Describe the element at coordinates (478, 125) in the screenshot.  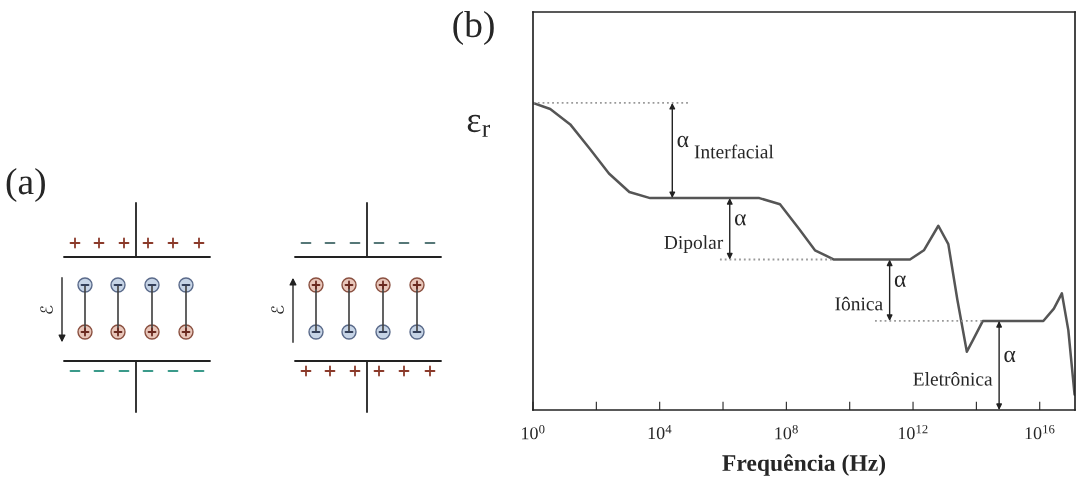
I see `y-axis-title: ε$_{r}$` at that location.